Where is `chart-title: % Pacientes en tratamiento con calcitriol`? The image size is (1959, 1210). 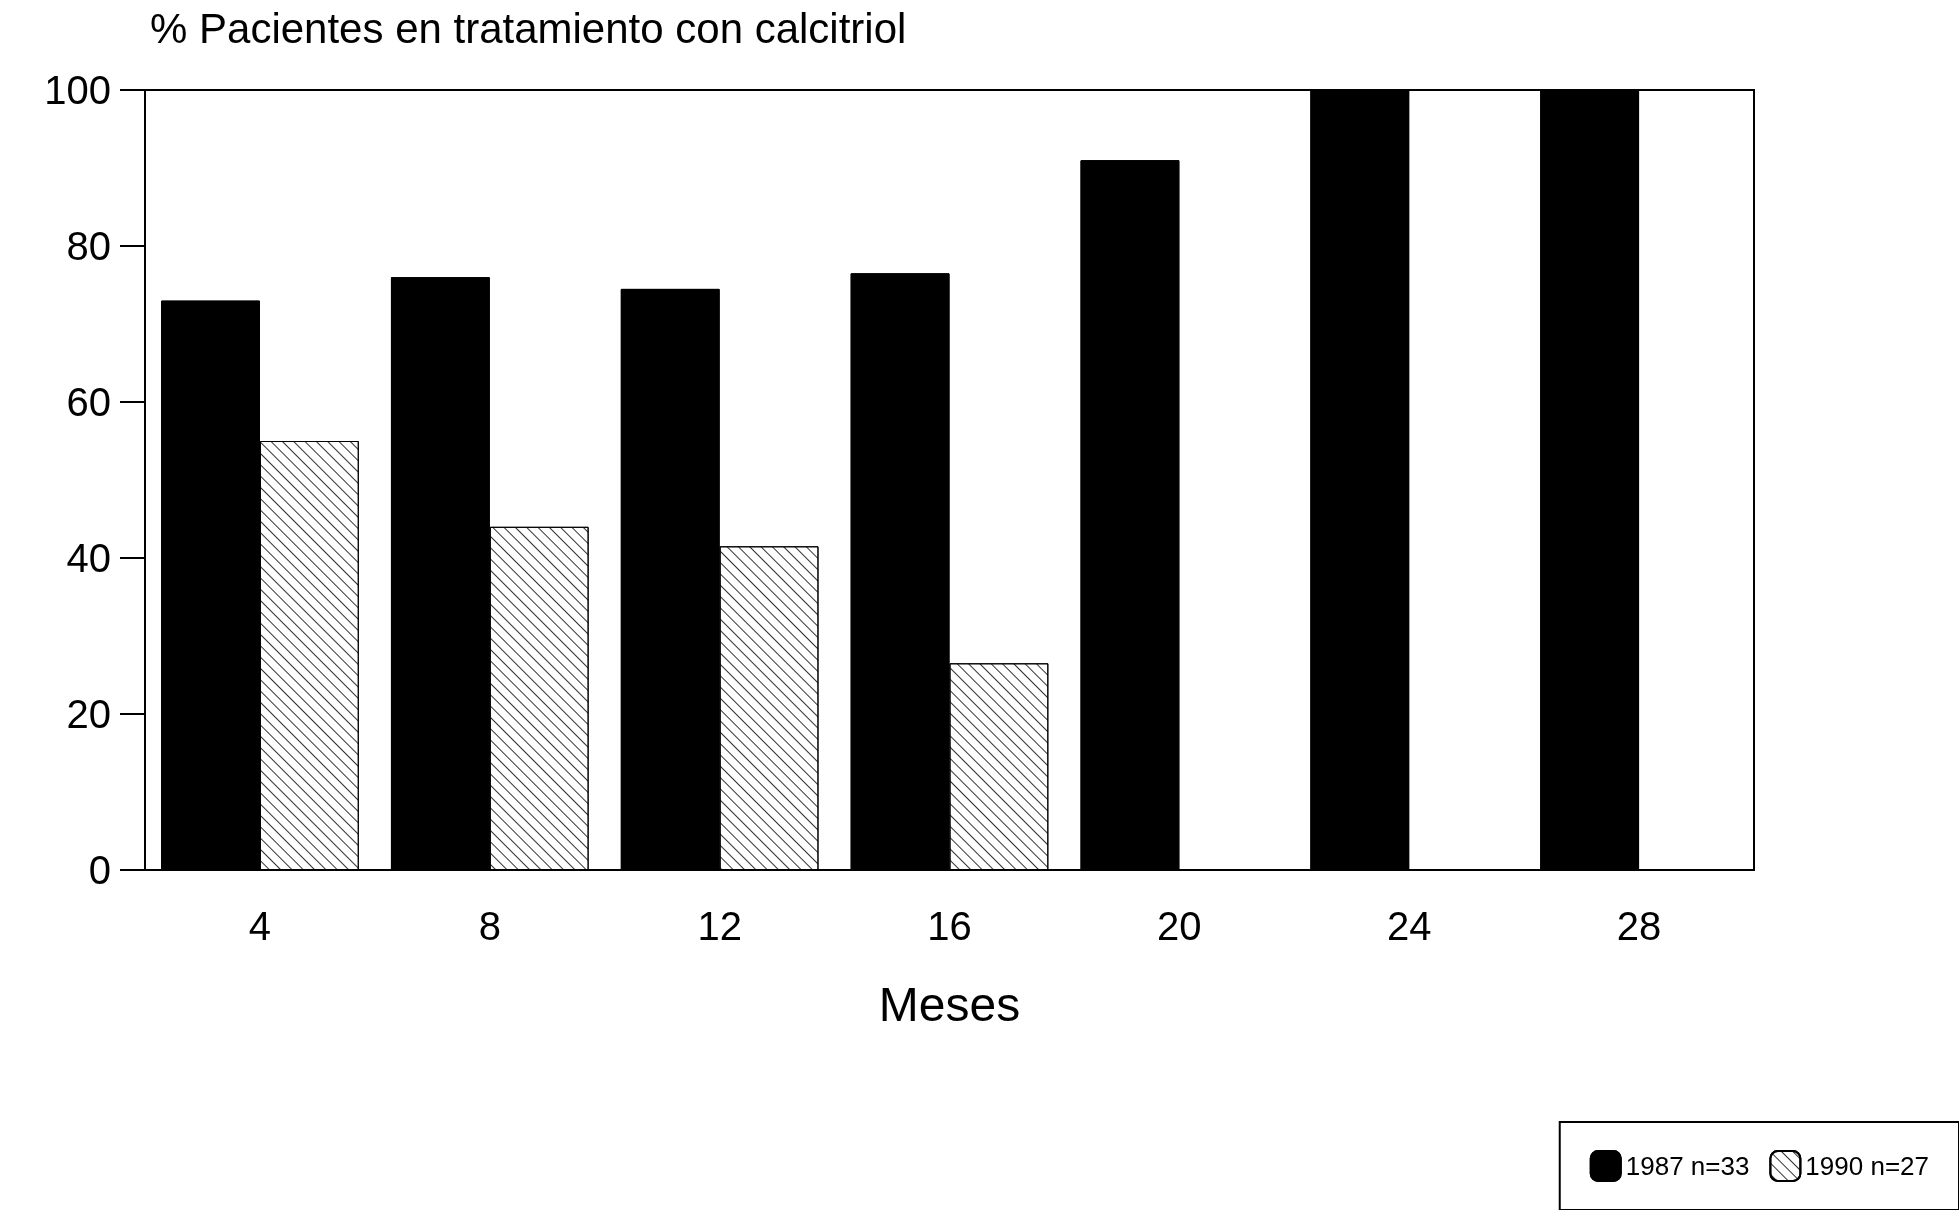 chart-title: % Pacientes en tratamiento con calcitriol is located at coordinates (528, 28).